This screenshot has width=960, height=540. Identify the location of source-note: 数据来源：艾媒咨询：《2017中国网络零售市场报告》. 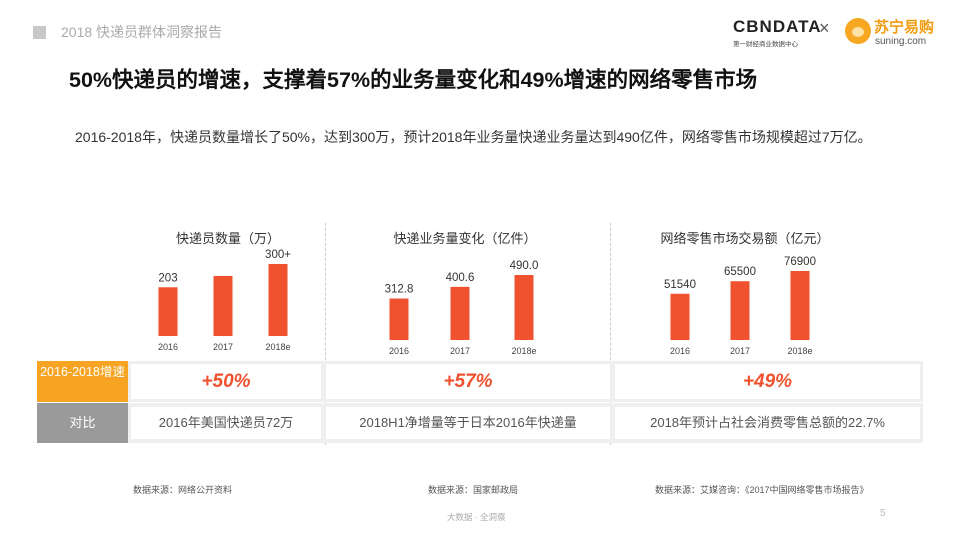
(762, 490).